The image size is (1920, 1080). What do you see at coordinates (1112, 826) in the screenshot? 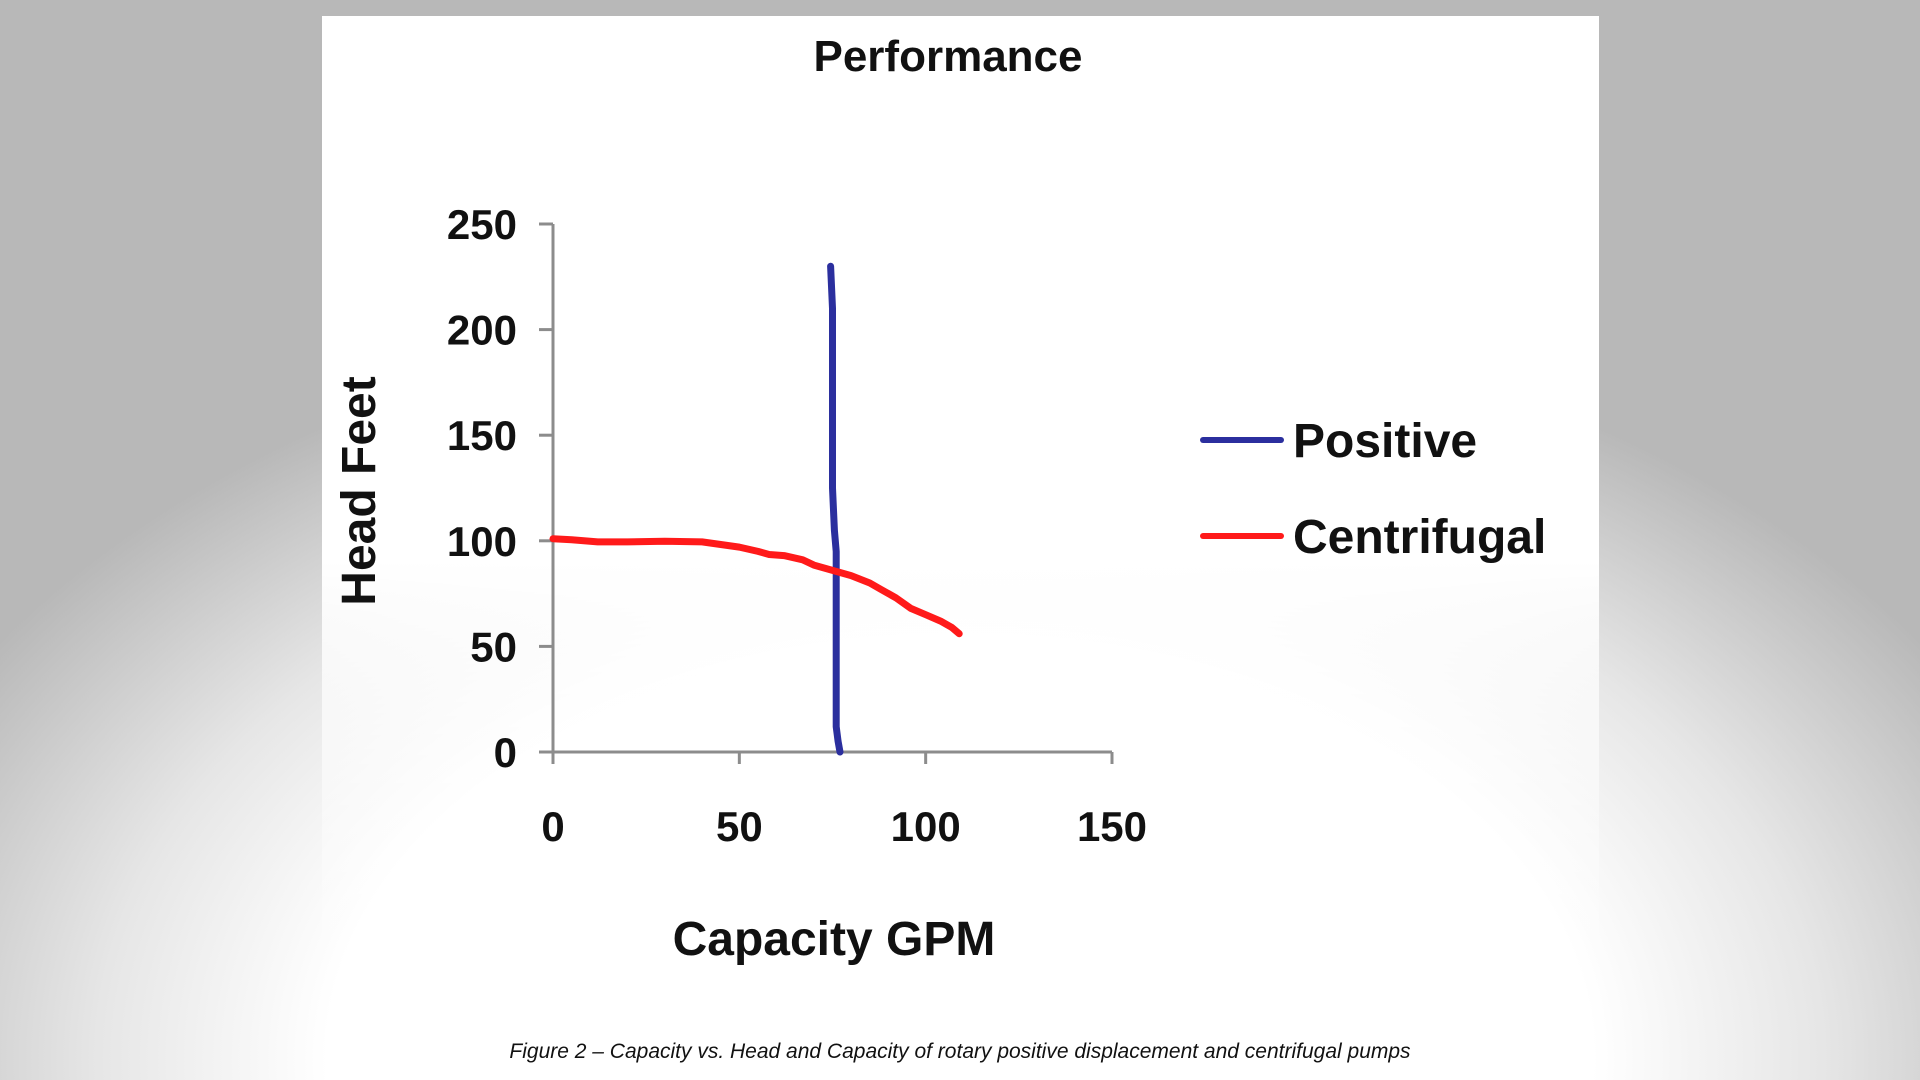
I see `x-tick-label: 150` at bounding box center [1112, 826].